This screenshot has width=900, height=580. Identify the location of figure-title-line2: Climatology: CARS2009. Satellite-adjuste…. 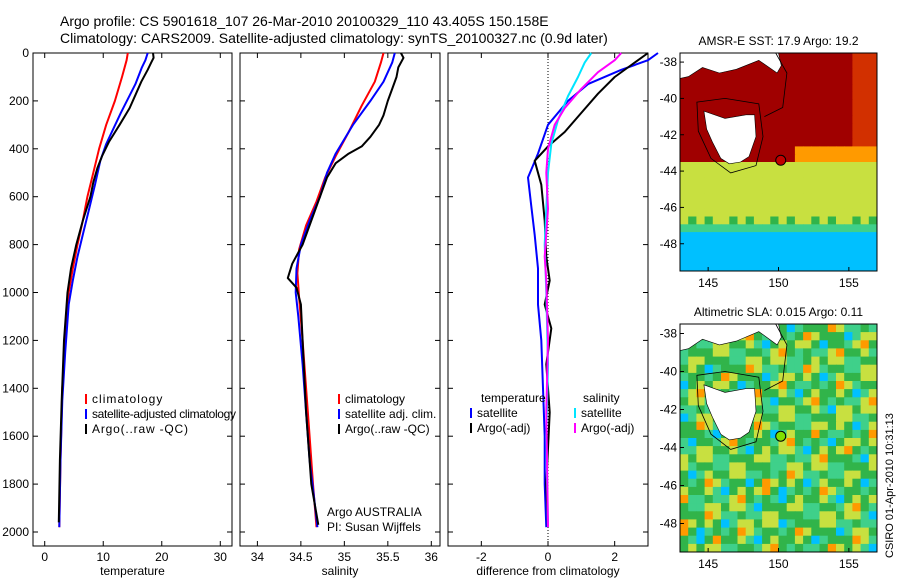
(334, 38).